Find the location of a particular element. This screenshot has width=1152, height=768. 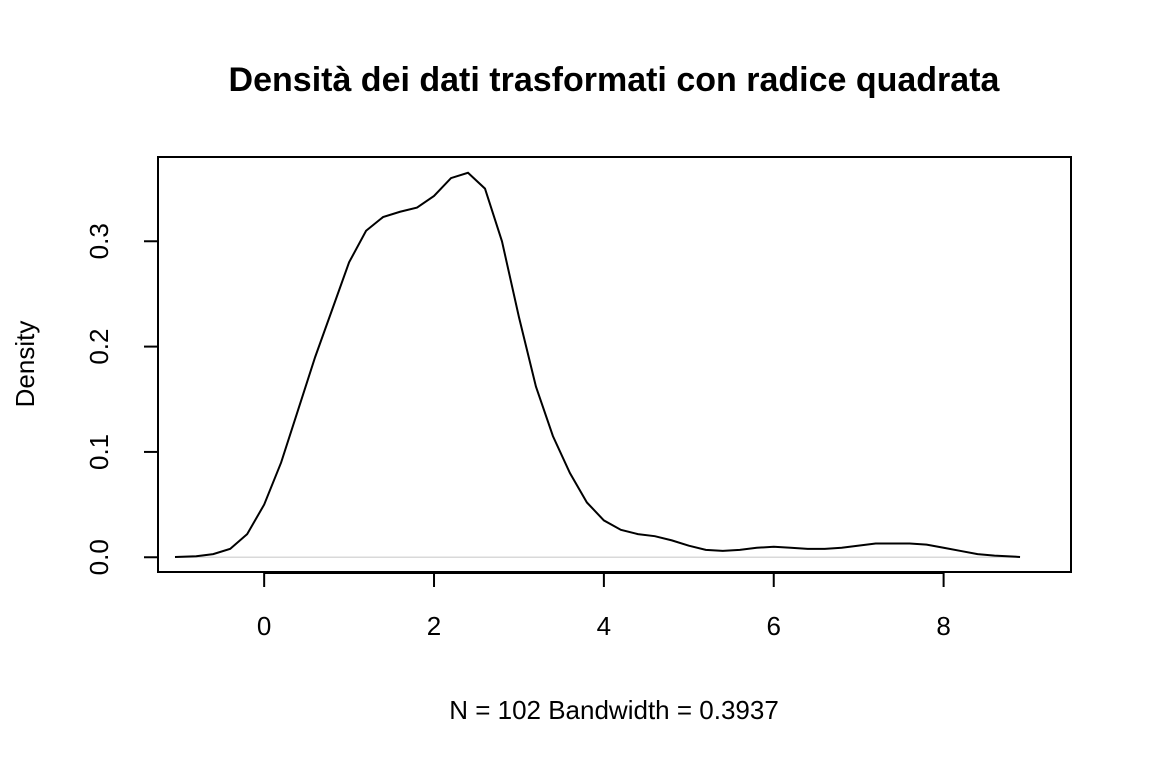

x-tick-label: 6 is located at coordinates (774, 626).